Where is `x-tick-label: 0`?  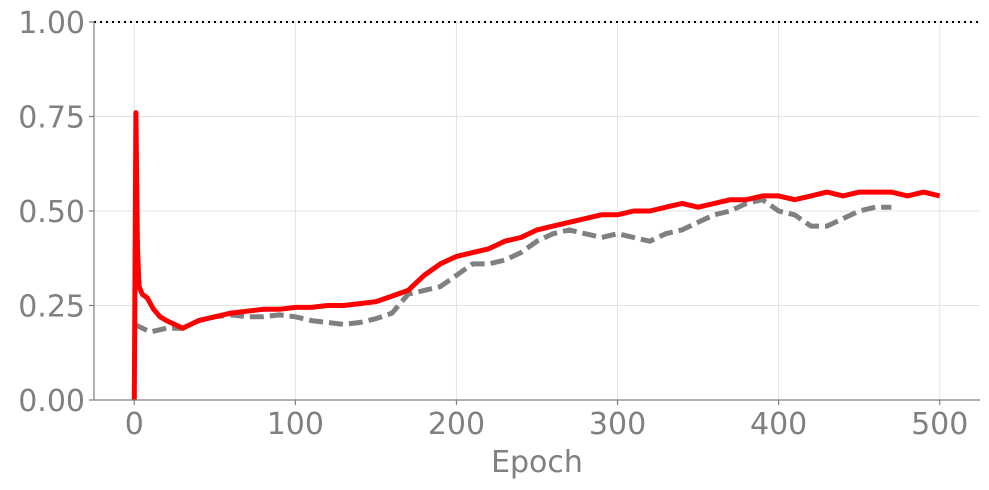 x-tick-label: 0 is located at coordinates (134, 424).